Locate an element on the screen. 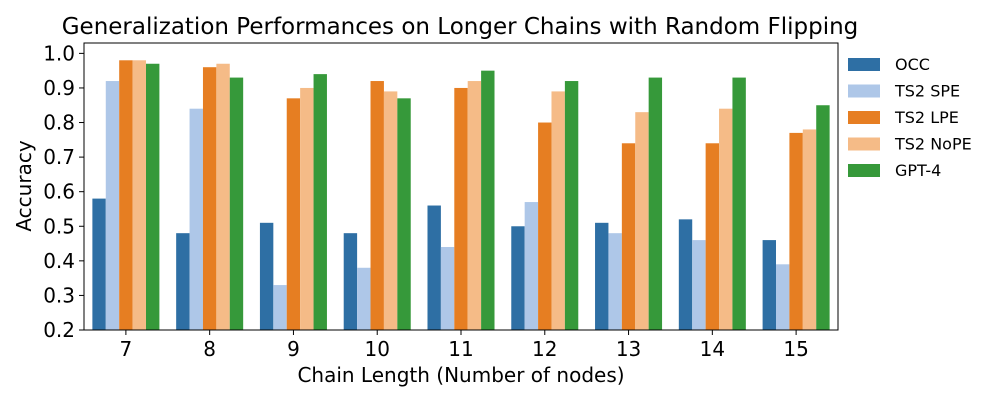  x-axis-title: Chain Length (Number of nodes) is located at coordinates (460, 375).